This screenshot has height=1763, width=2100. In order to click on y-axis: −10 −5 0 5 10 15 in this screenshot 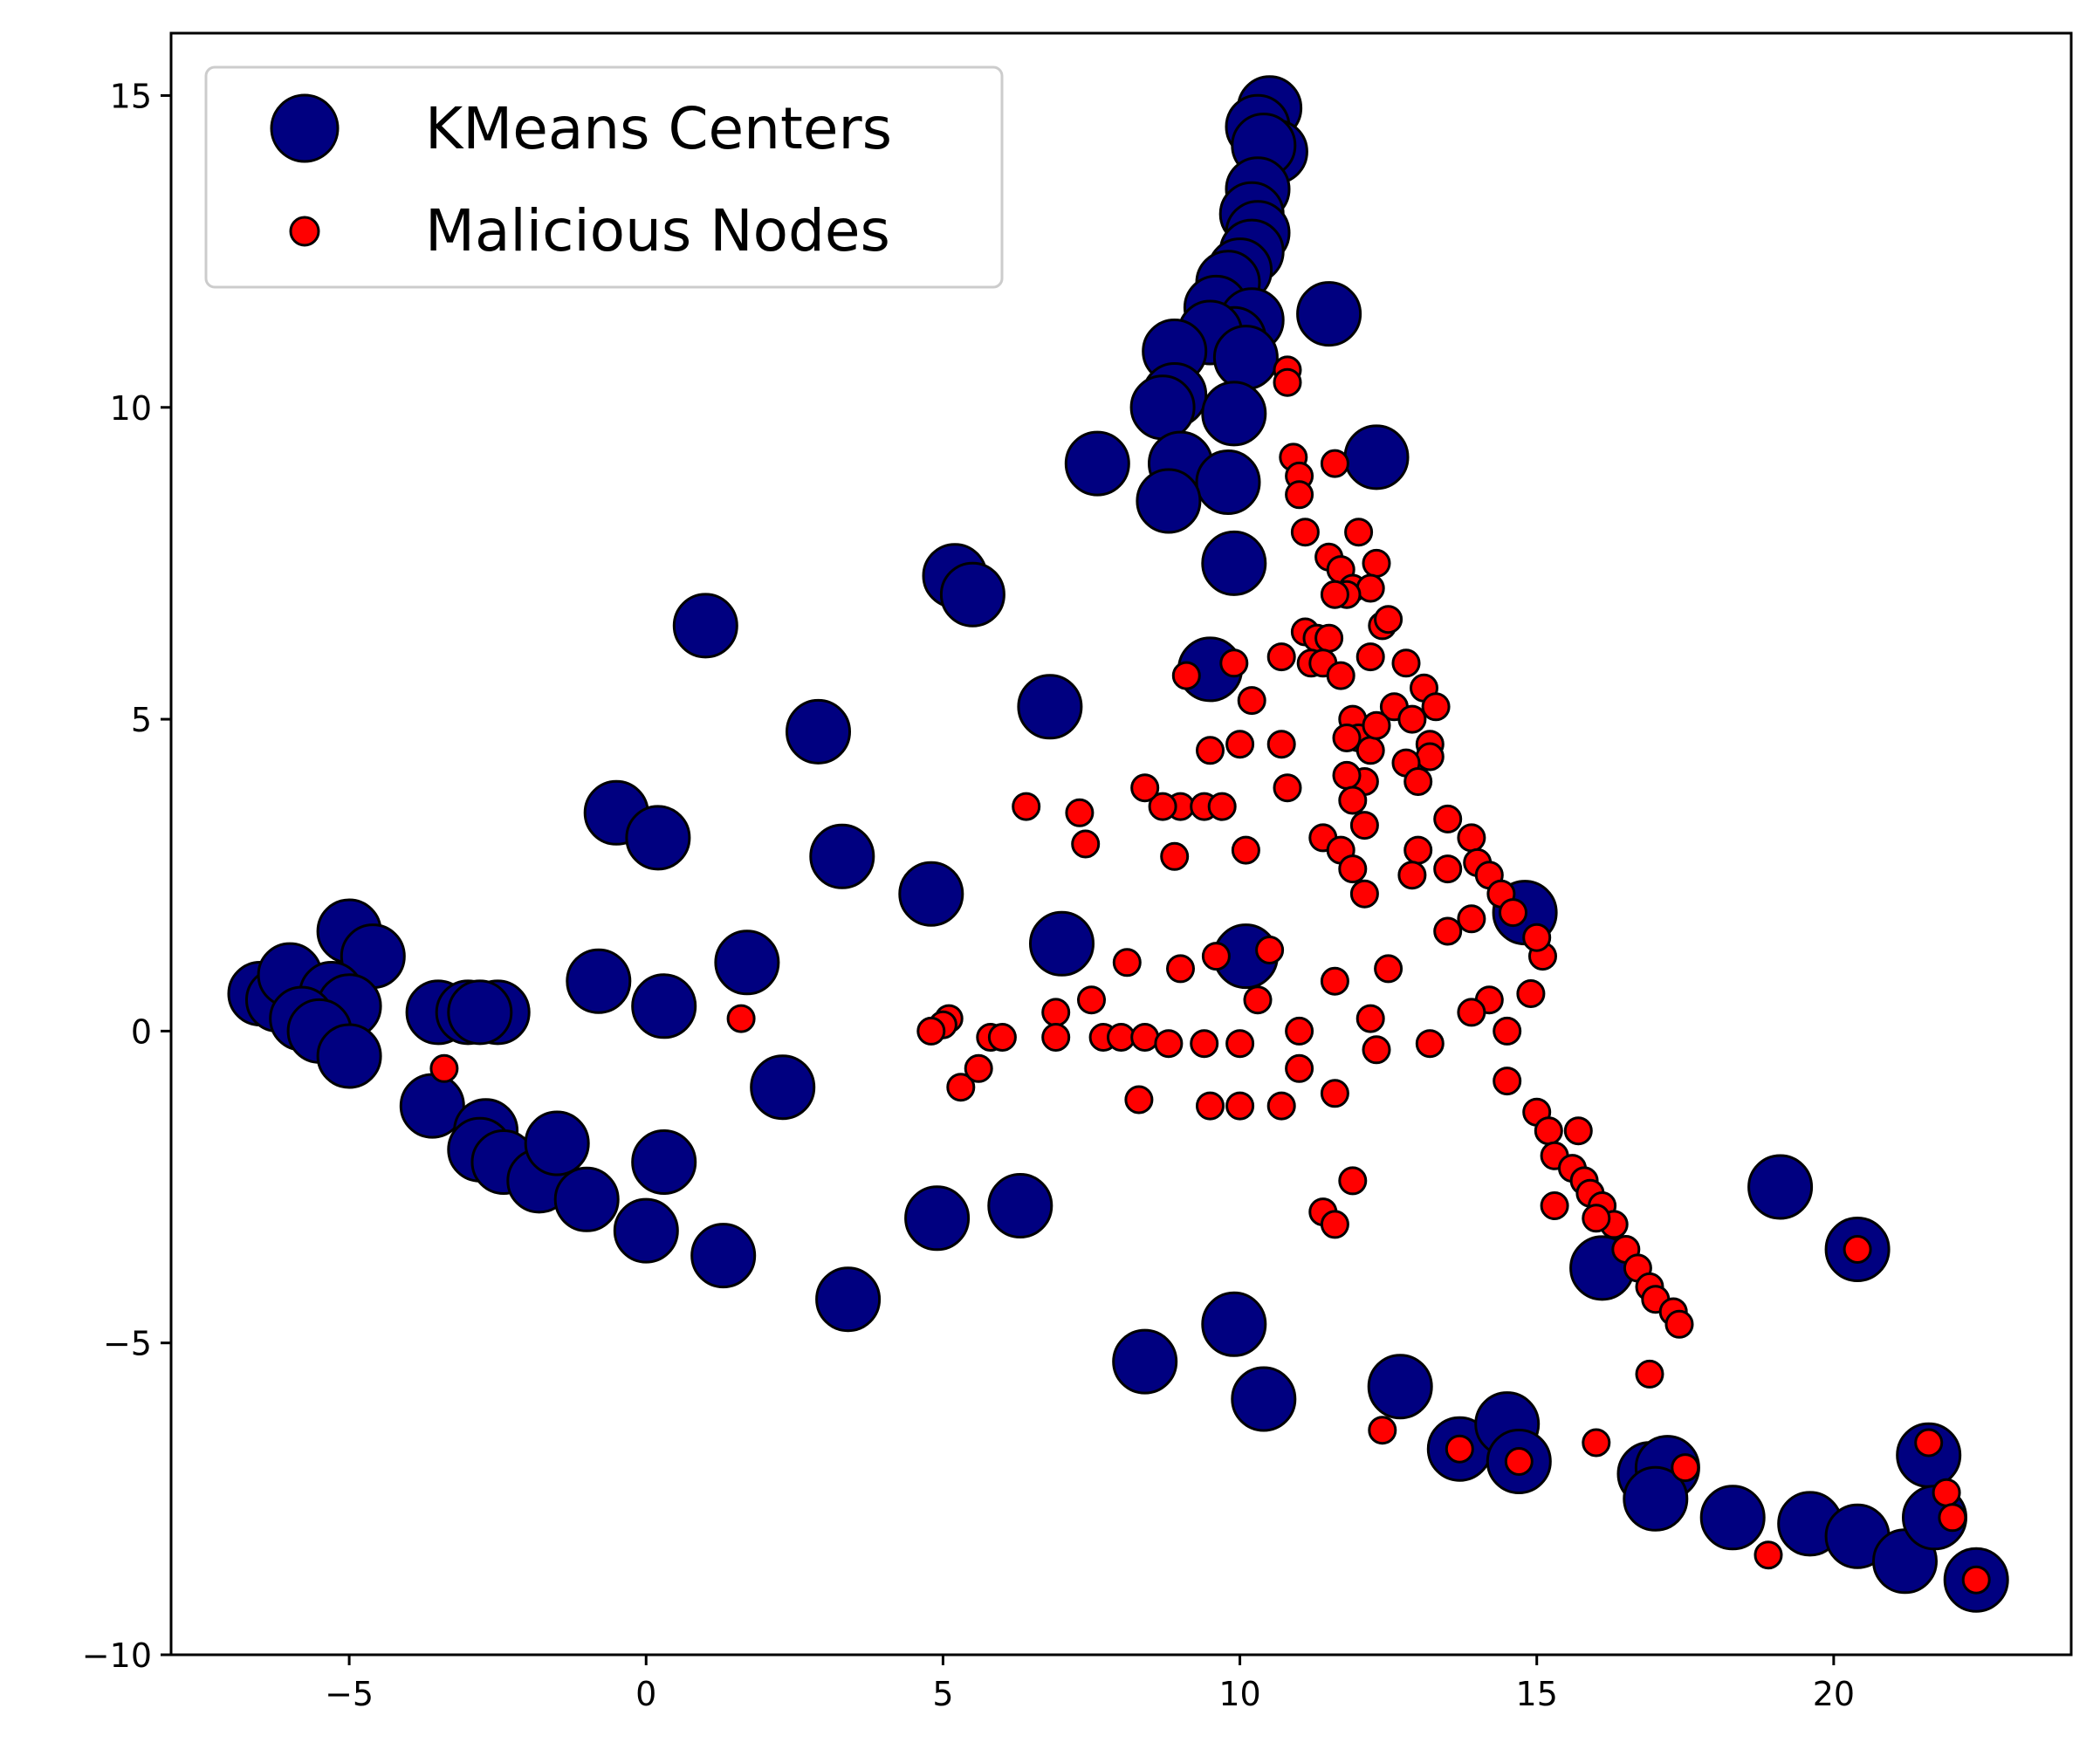, I will do `click(126, 876)`.